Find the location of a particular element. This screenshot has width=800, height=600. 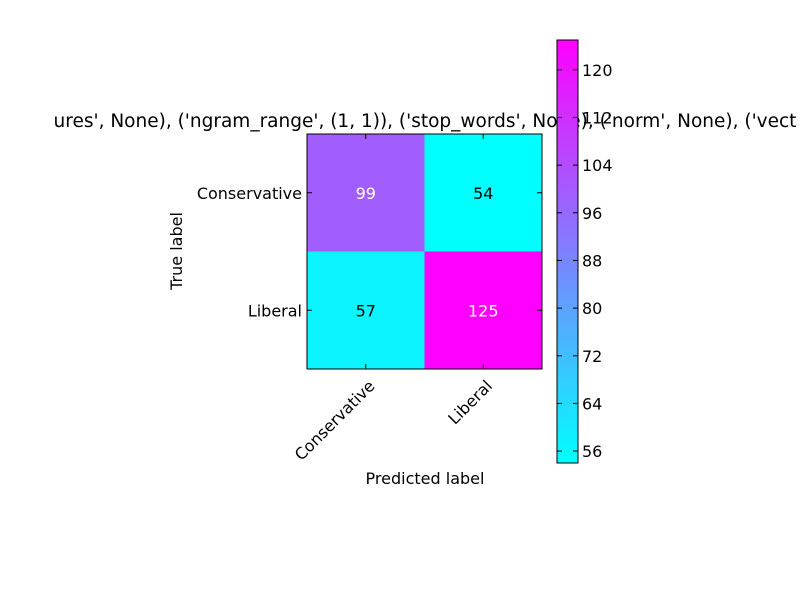

cell-value-label: 125 is located at coordinates (483, 310).